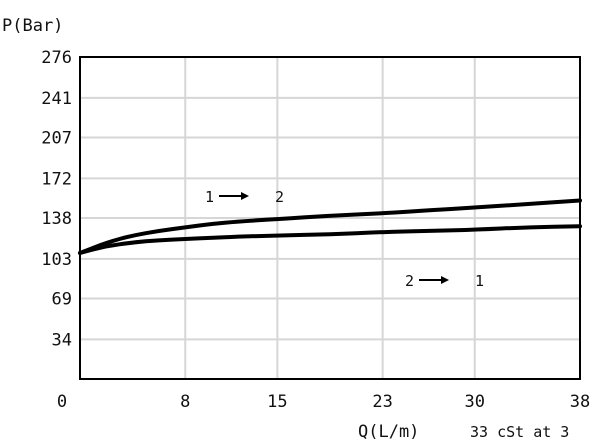 The image size is (600, 442). Describe the element at coordinates (279, 197) in the screenshot. I see `curve-label-to-0: 2` at that location.